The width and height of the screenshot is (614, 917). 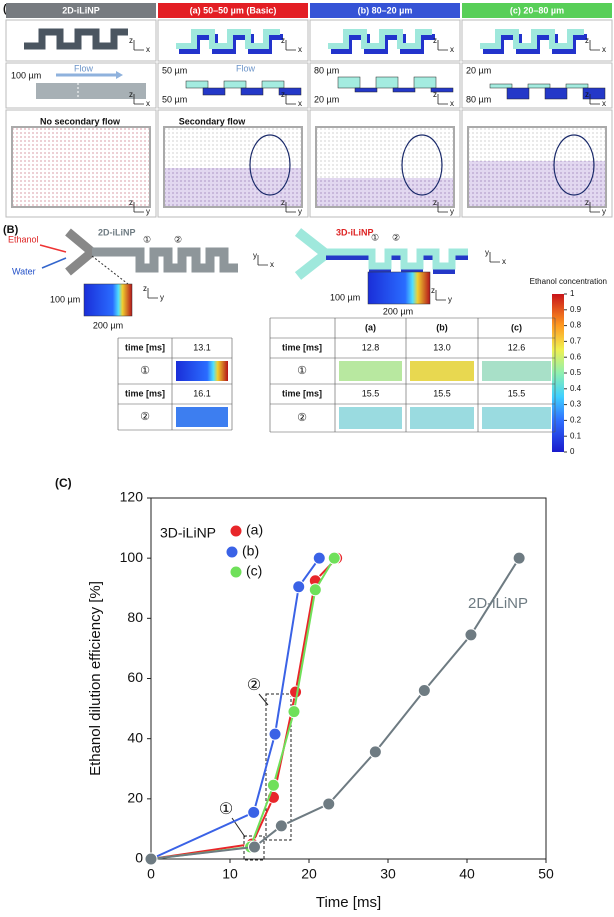 I want to click on dimension: 80 µm, so click(x=478, y=99).